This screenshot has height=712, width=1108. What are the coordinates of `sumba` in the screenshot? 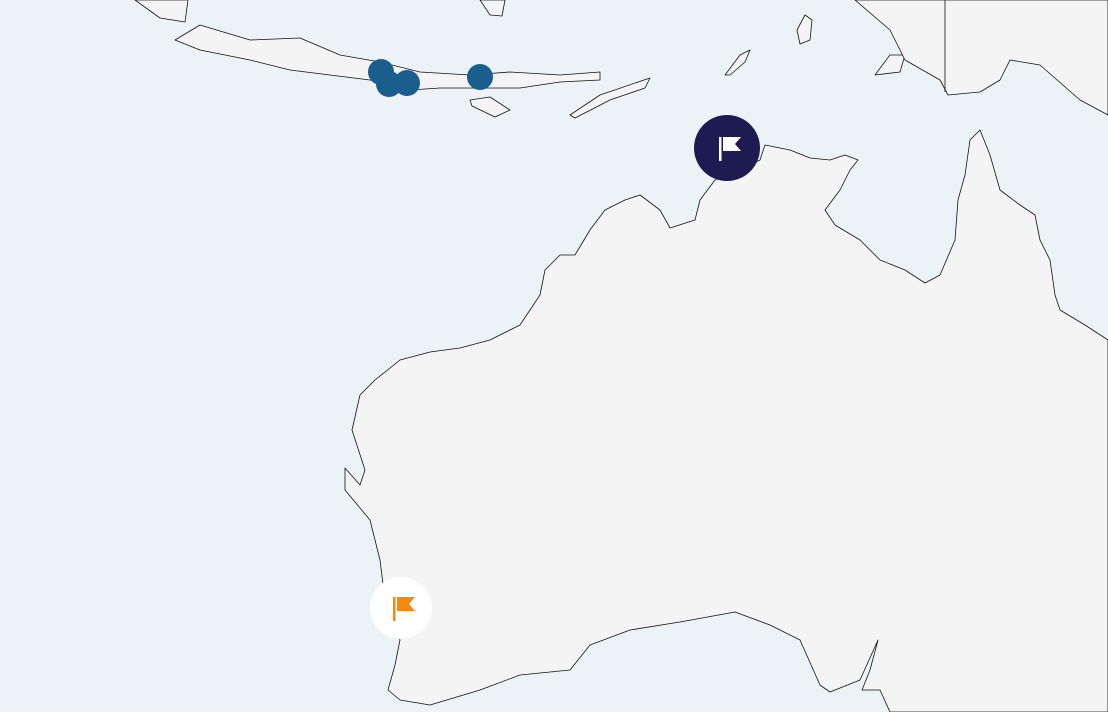 It's located at (490, 107).